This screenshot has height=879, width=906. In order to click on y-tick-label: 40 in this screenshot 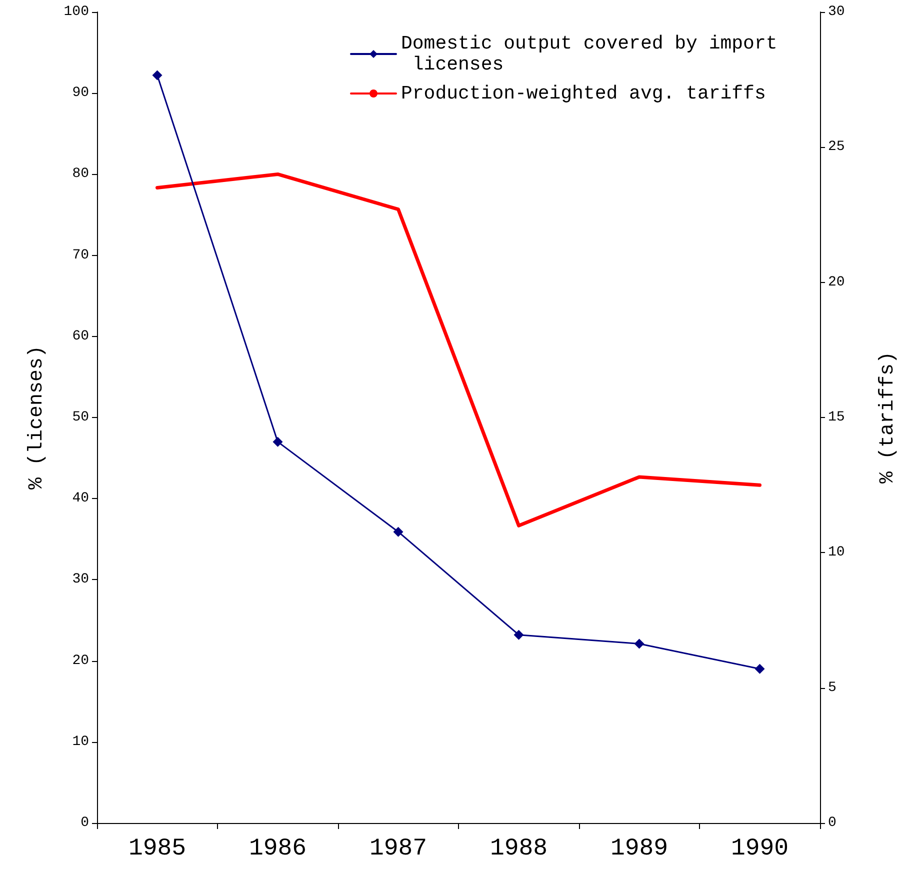, I will do `click(80, 498)`.